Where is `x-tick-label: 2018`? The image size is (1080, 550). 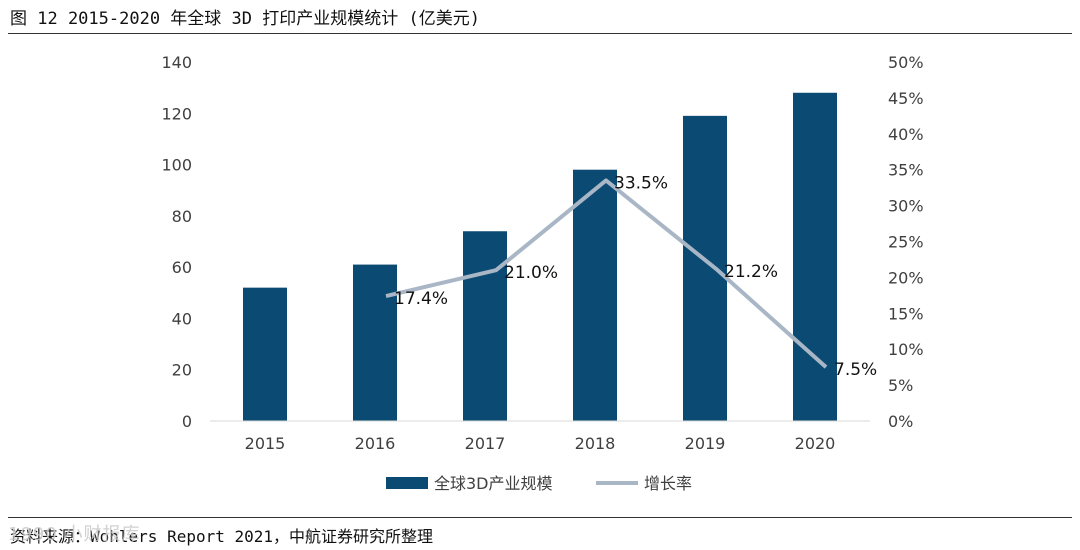
x-tick-label: 2018 is located at coordinates (595, 443).